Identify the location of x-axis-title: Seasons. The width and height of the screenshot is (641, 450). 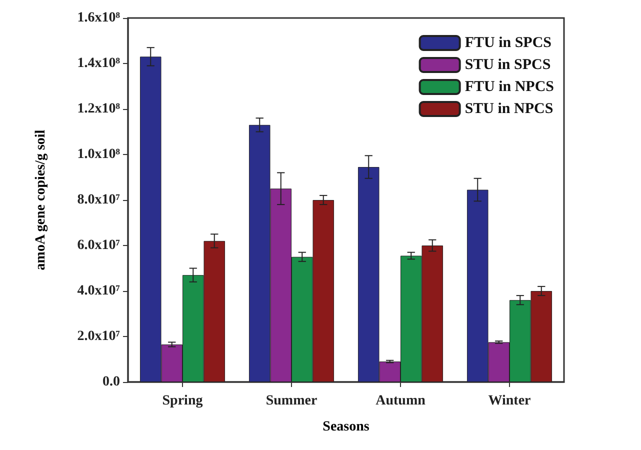
(346, 427).